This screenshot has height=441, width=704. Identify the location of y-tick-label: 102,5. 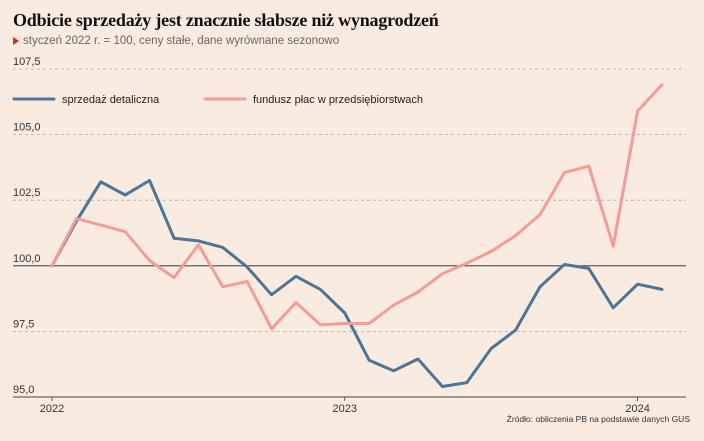
(27, 193).